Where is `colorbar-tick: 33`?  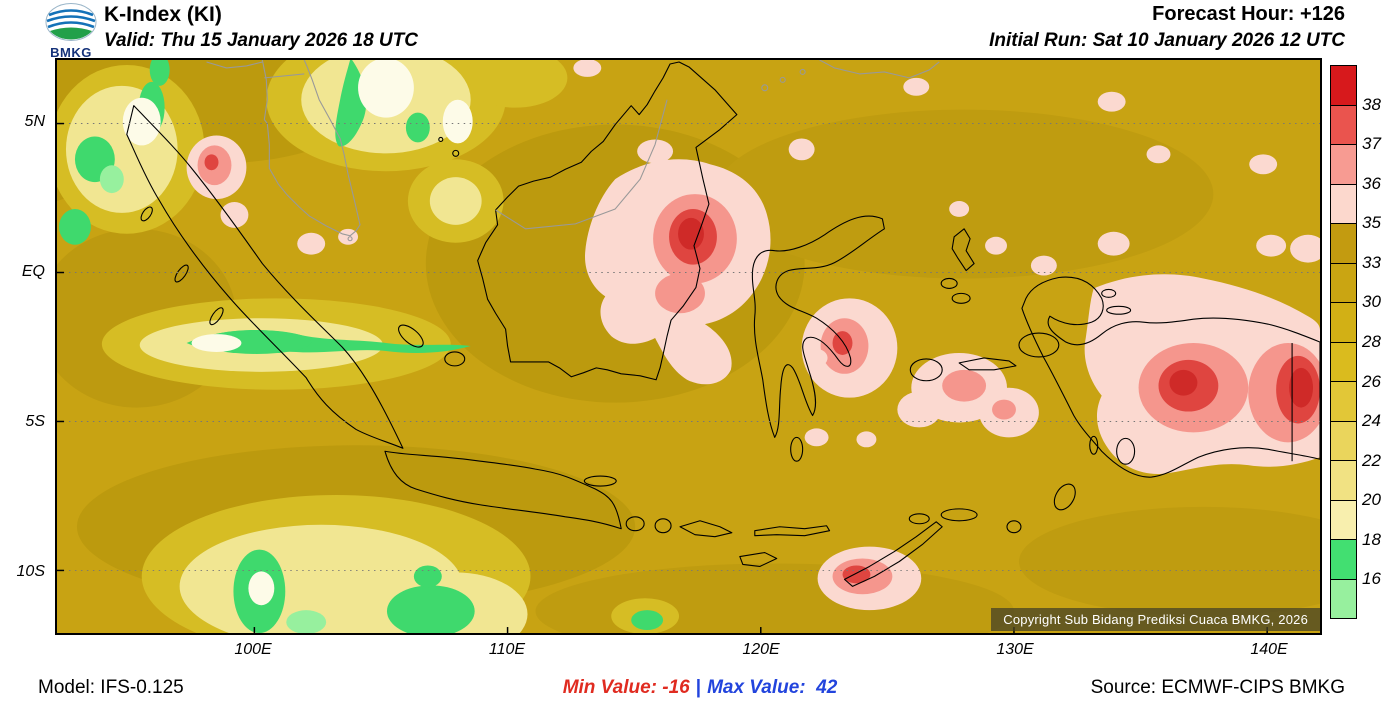
colorbar-tick: 33 is located at coordinates (1371, 262).